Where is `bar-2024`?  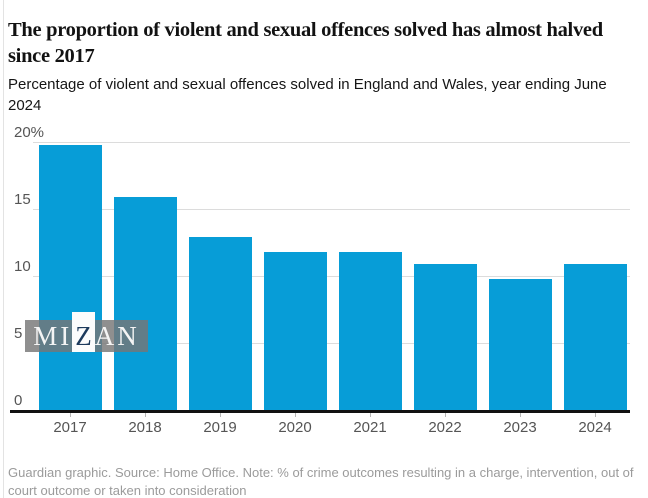 bar-2024 is located at coordinates (595, 336).